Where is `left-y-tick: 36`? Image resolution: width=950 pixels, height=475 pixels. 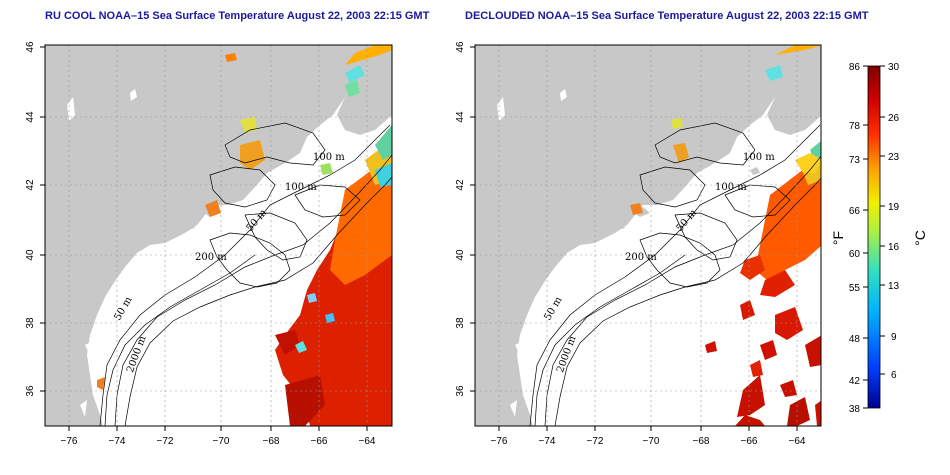 left-y-tick: 36 is located at coordinates (30, 391).